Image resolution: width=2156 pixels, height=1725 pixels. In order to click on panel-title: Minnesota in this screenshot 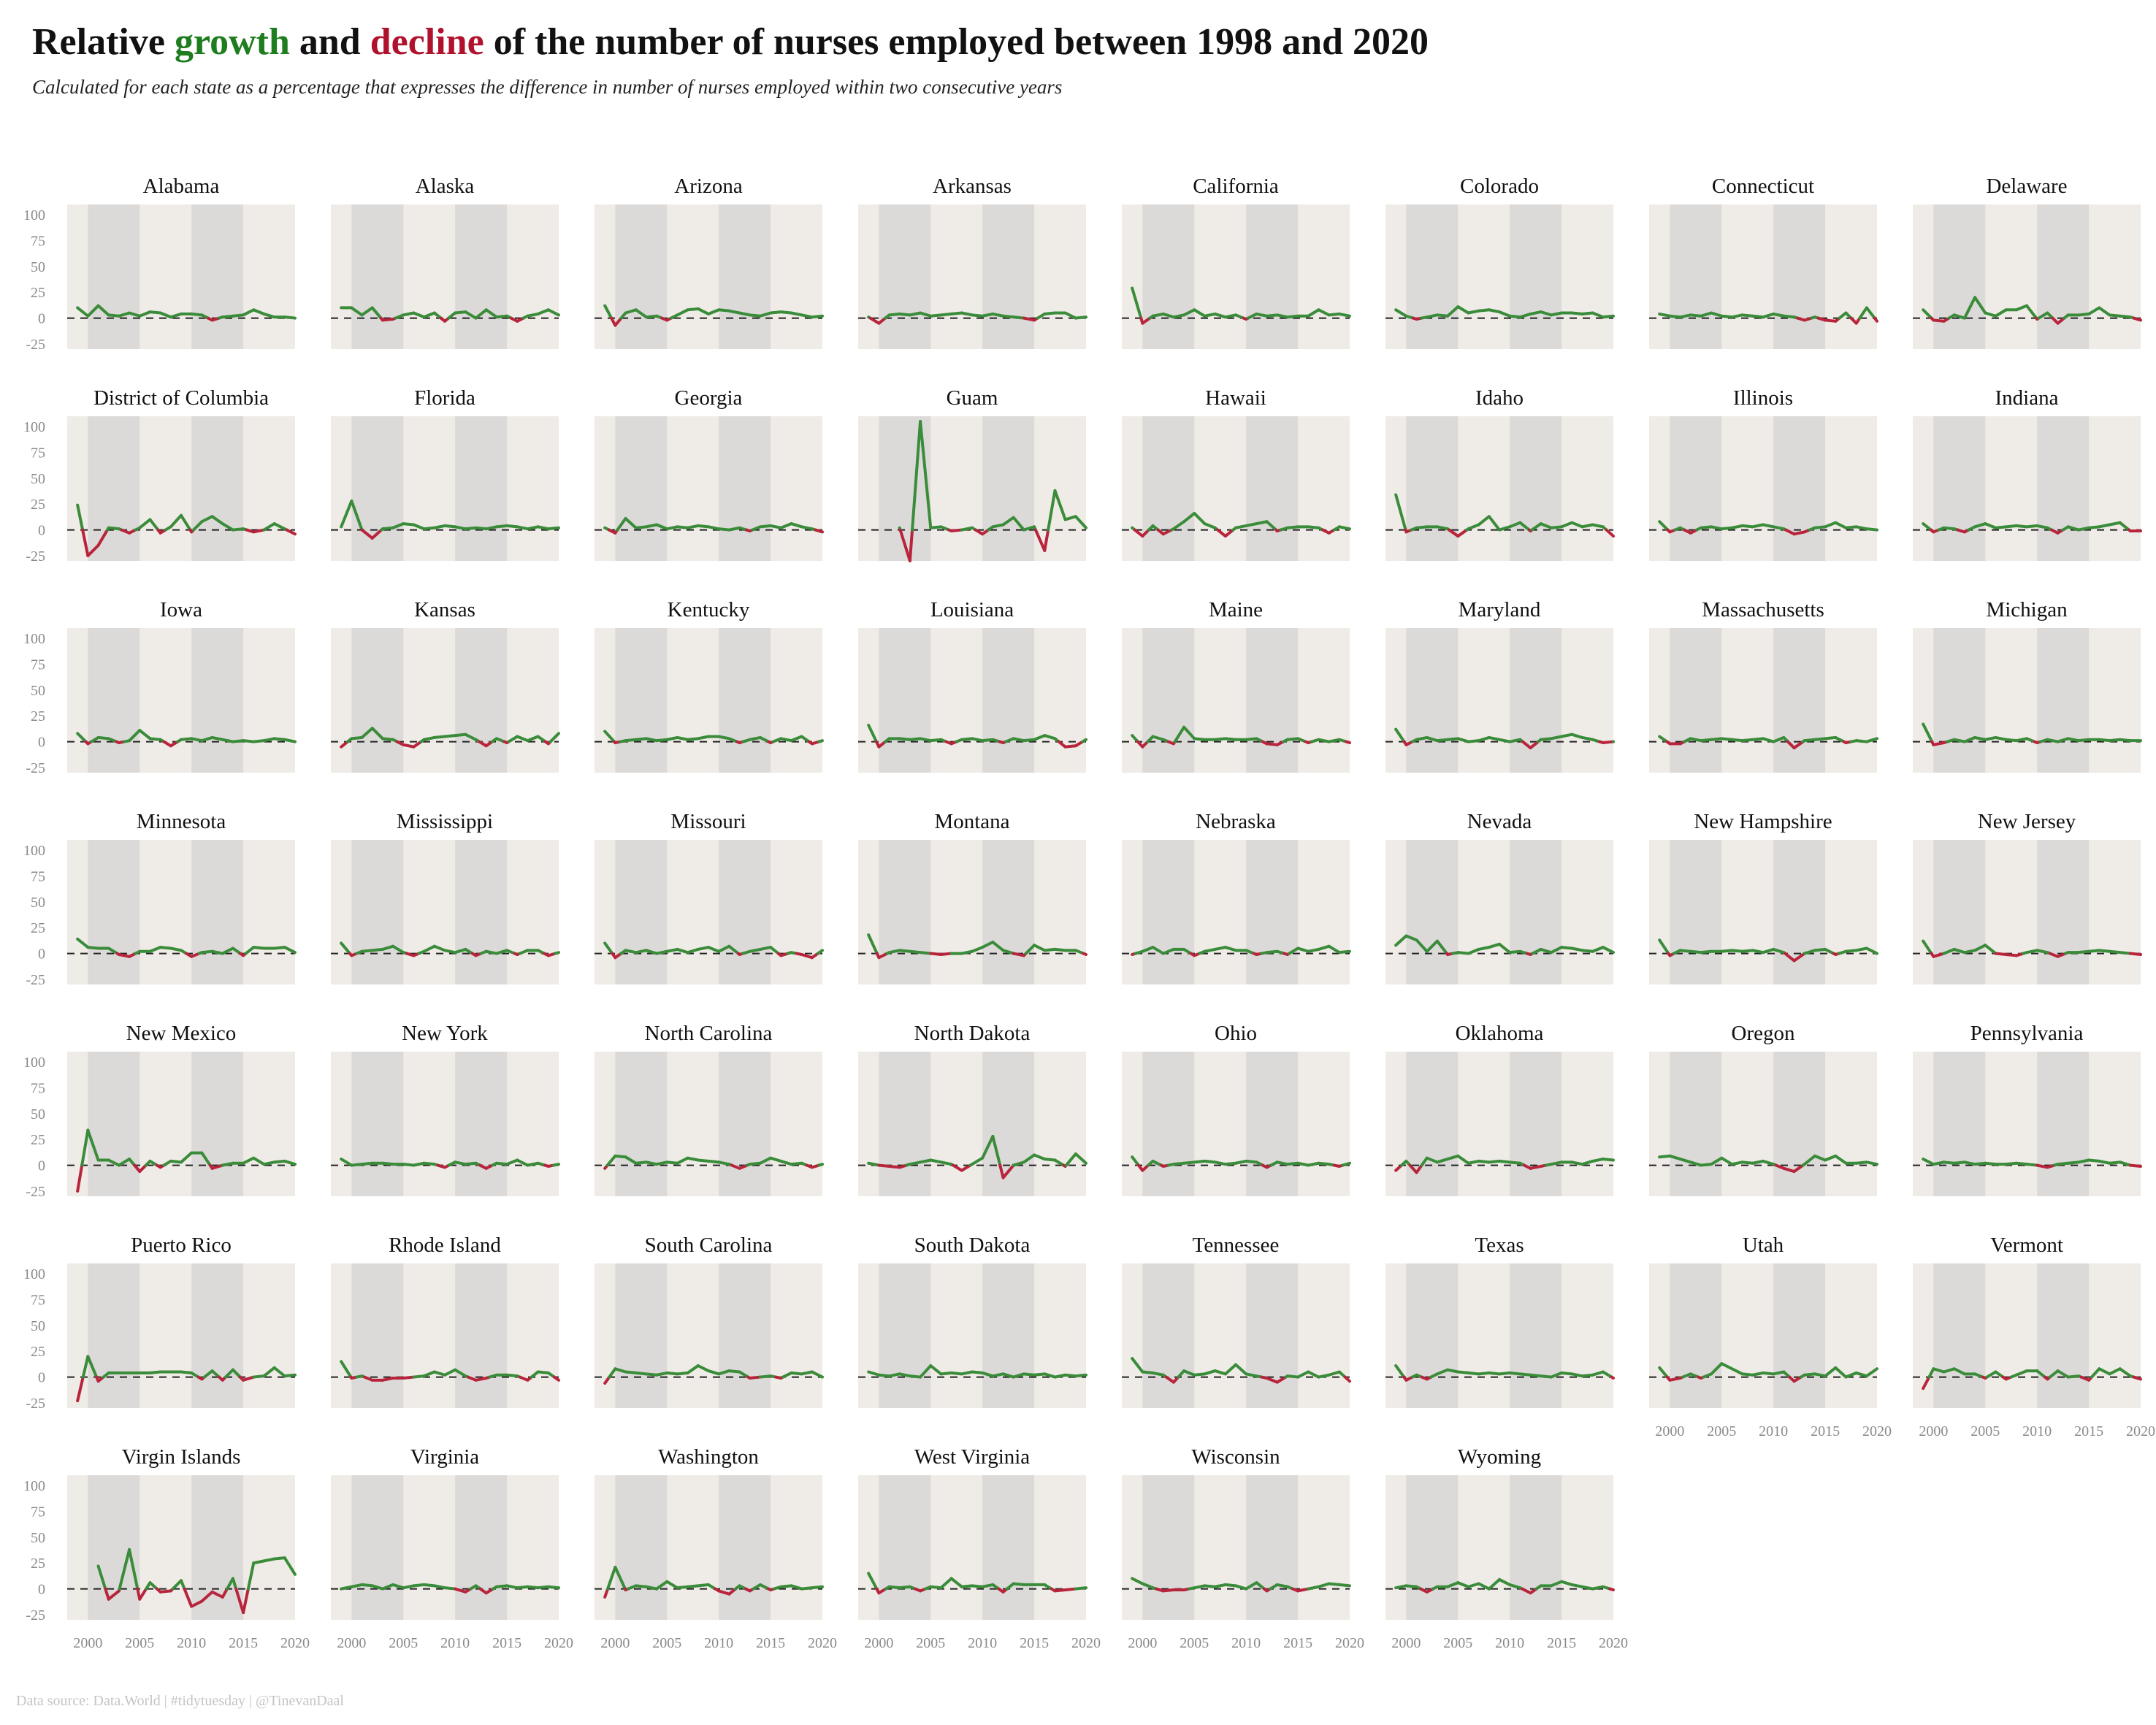, I will do `click(182, 821)`.